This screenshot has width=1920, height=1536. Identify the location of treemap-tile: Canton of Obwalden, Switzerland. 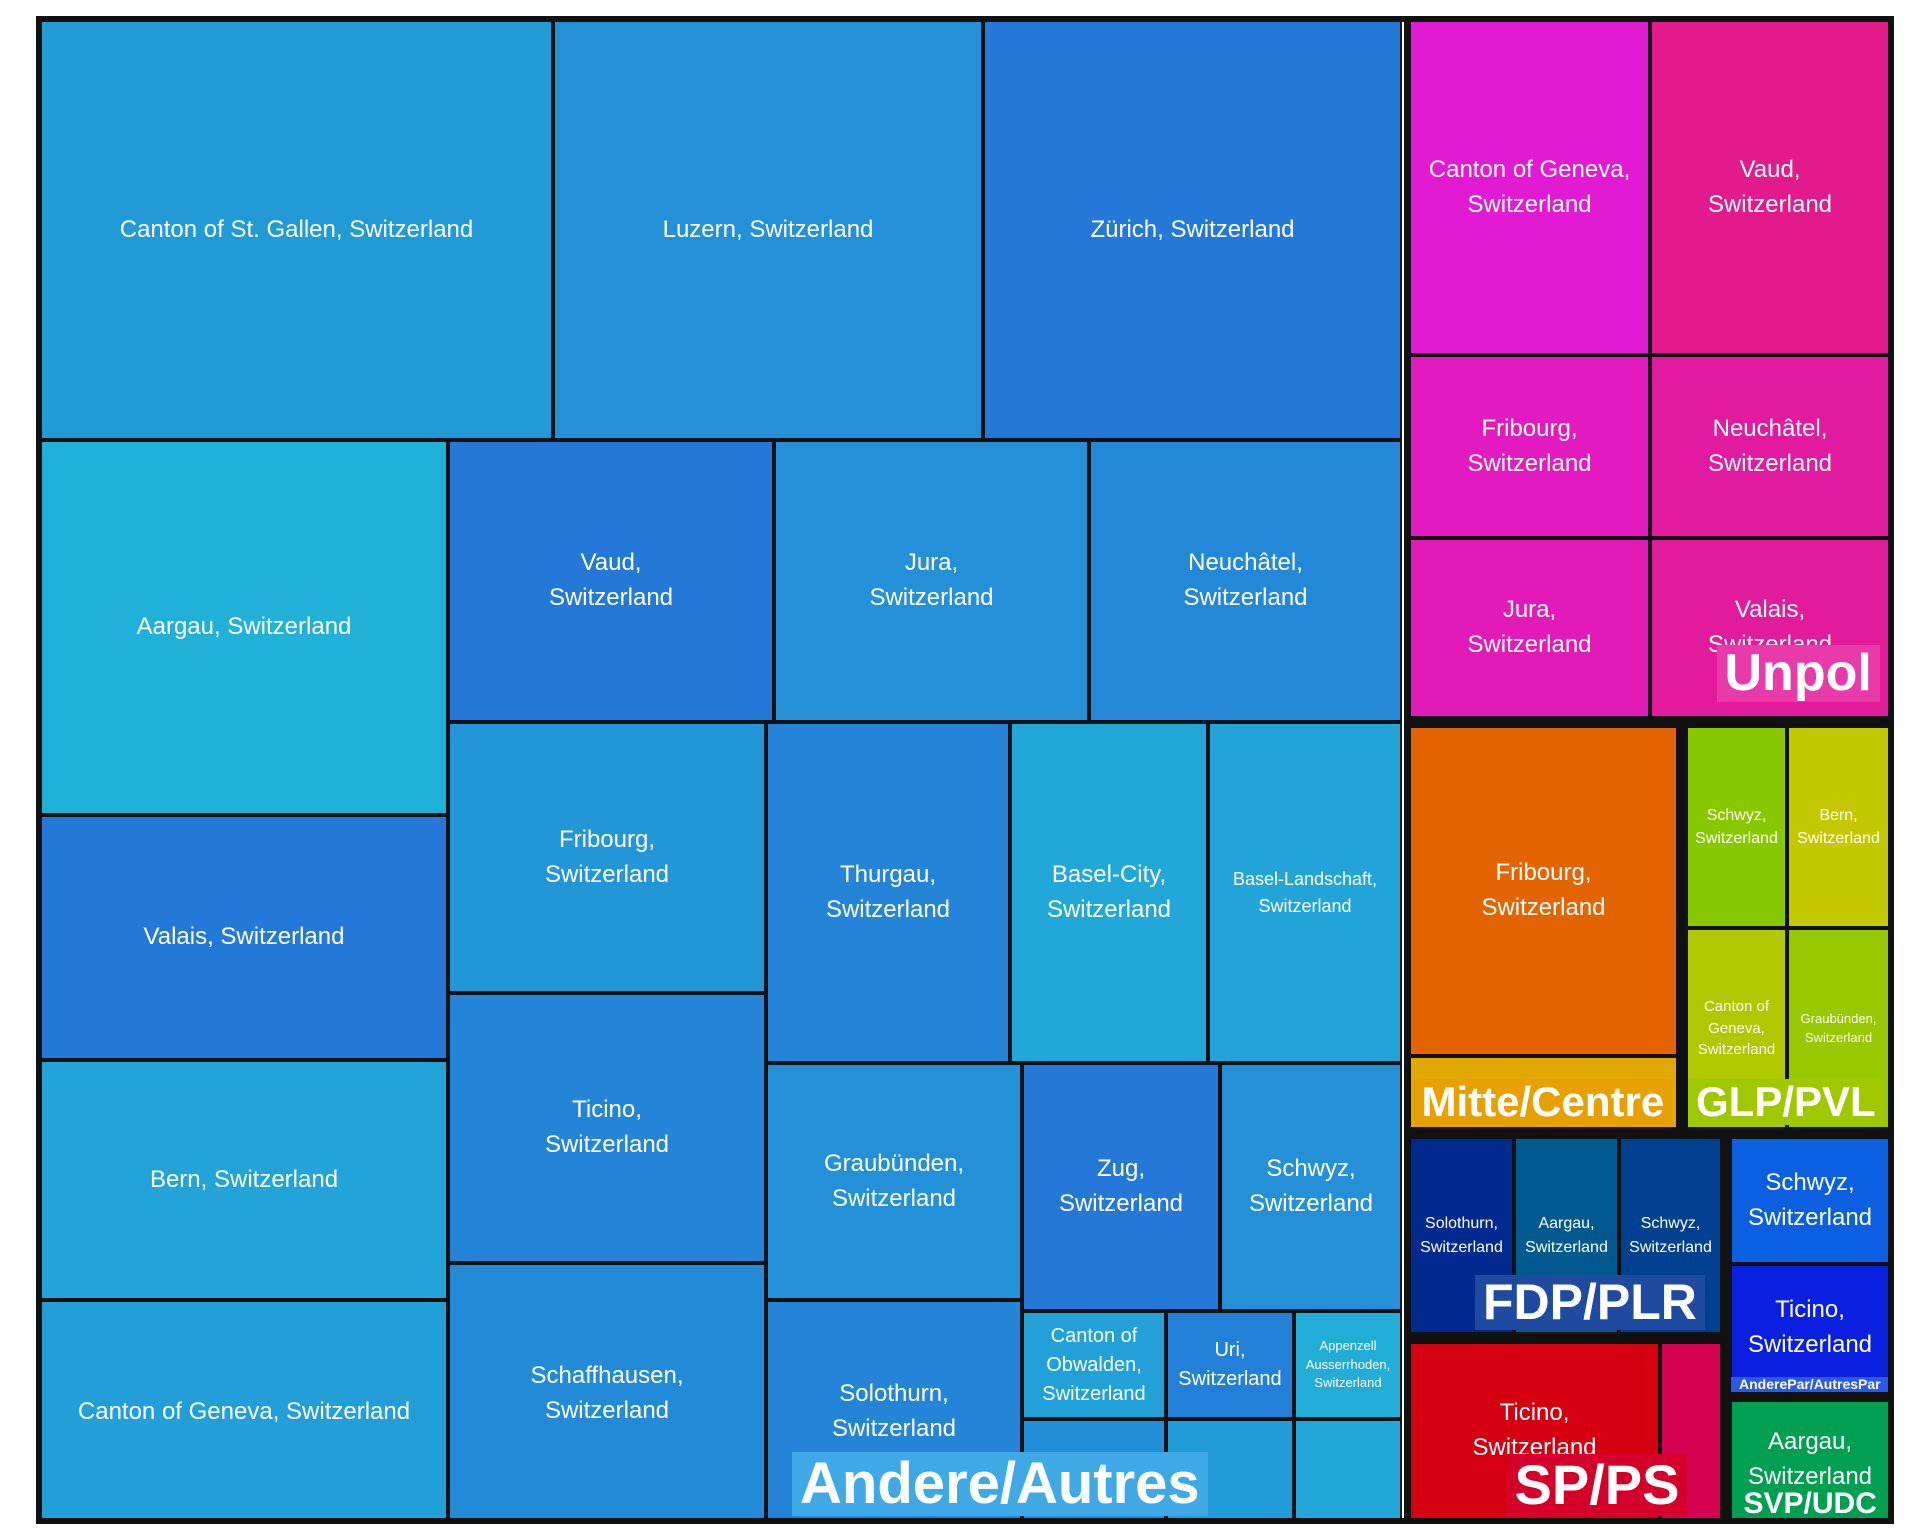
(1094, 1365).